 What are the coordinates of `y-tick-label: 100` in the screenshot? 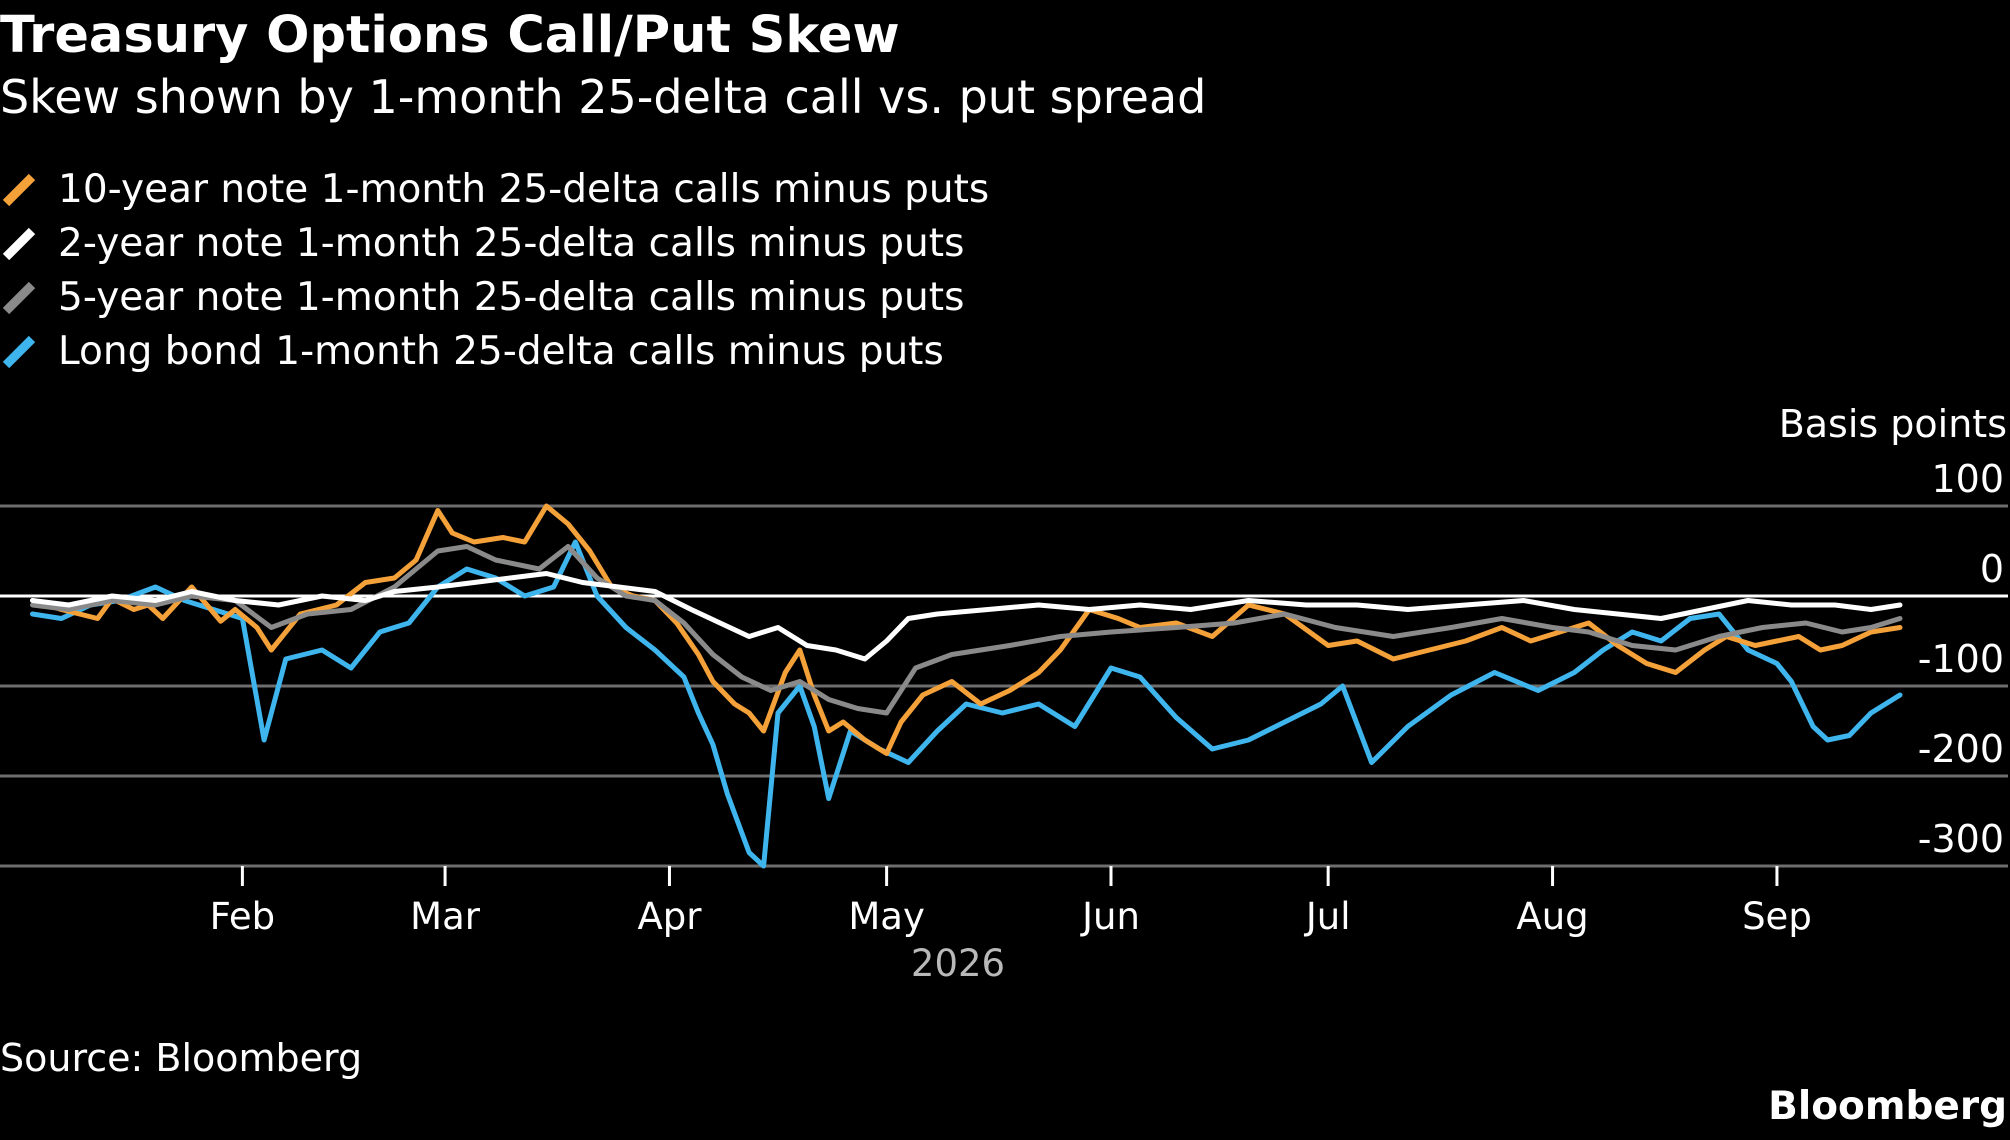 It's located at (1967, 479).